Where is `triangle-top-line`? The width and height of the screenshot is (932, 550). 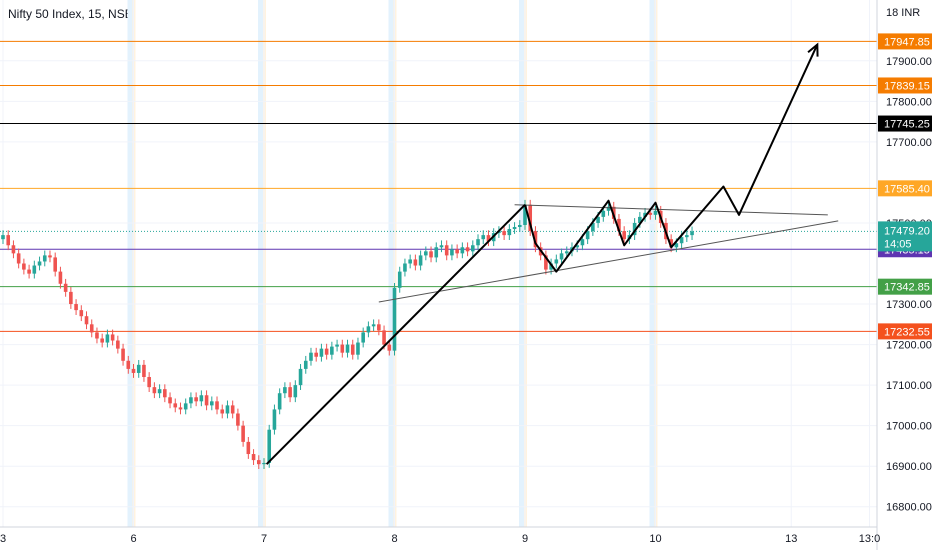
triangle-top-line is located at coordinates (671, 210).